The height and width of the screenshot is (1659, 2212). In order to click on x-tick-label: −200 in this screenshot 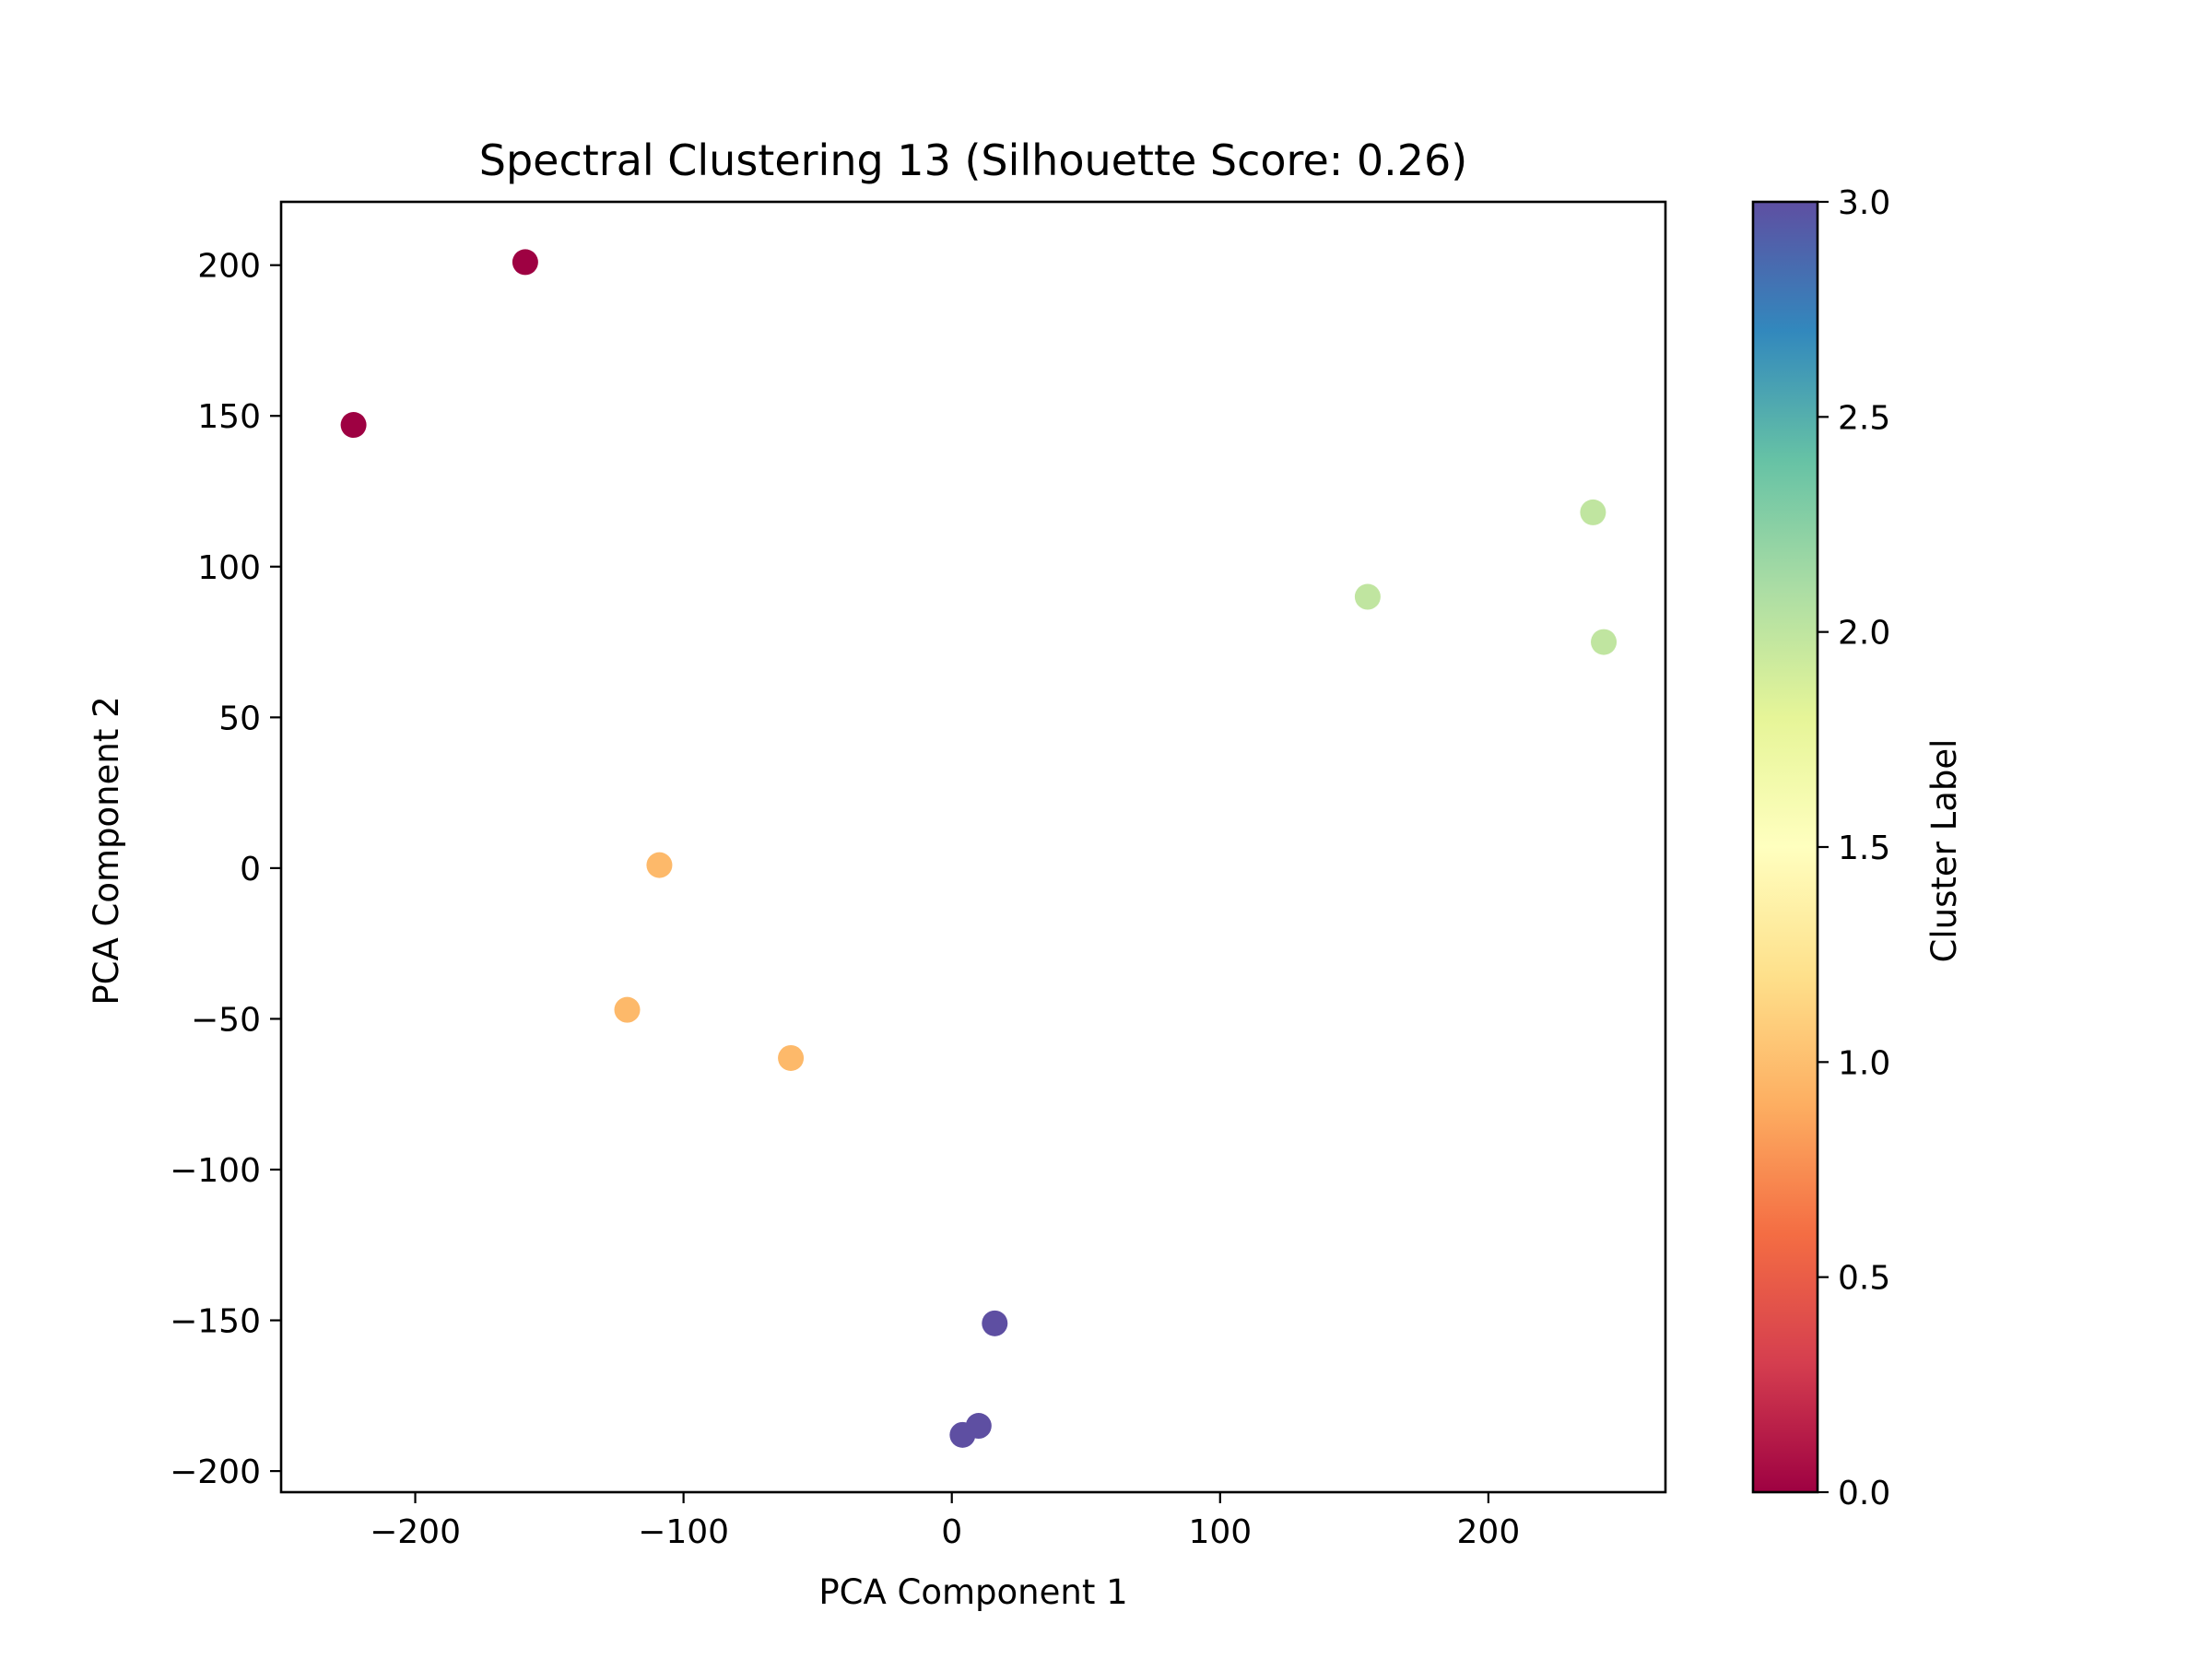, I will do `click(415, 1532)`.